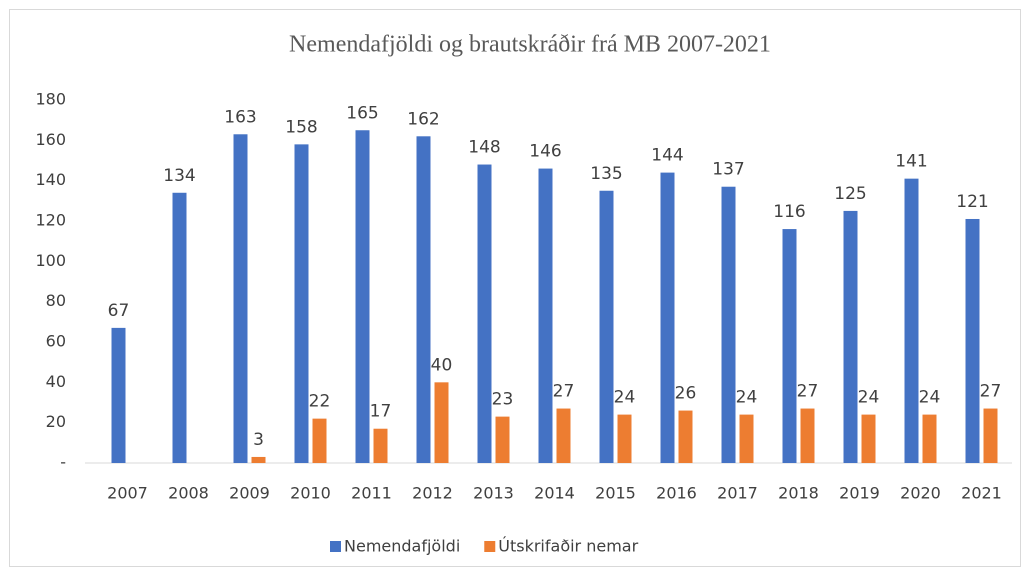  Describe the element at coordinates (737, 493) in the screenshot. I see `x-tick-label: 2017` at that location.